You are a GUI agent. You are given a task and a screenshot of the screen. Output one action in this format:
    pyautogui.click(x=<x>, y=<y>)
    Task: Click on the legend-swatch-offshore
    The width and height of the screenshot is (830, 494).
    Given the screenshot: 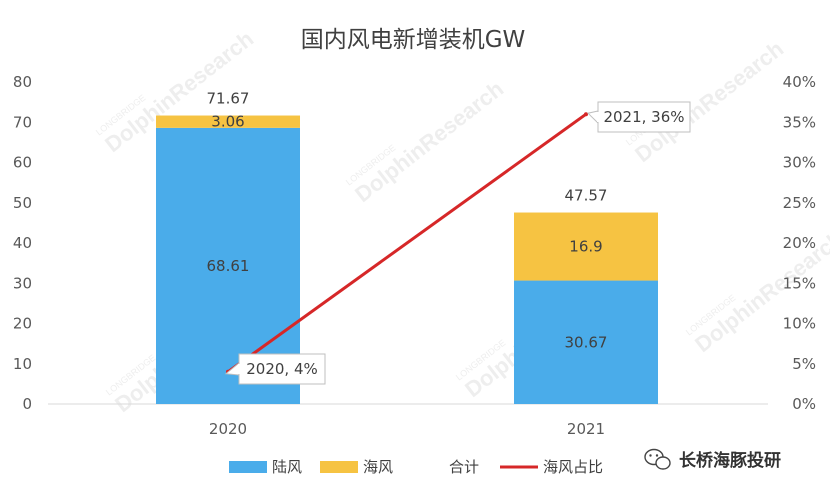 What is the action you would take?
    pyautogui.click(x=339, y=467)
    